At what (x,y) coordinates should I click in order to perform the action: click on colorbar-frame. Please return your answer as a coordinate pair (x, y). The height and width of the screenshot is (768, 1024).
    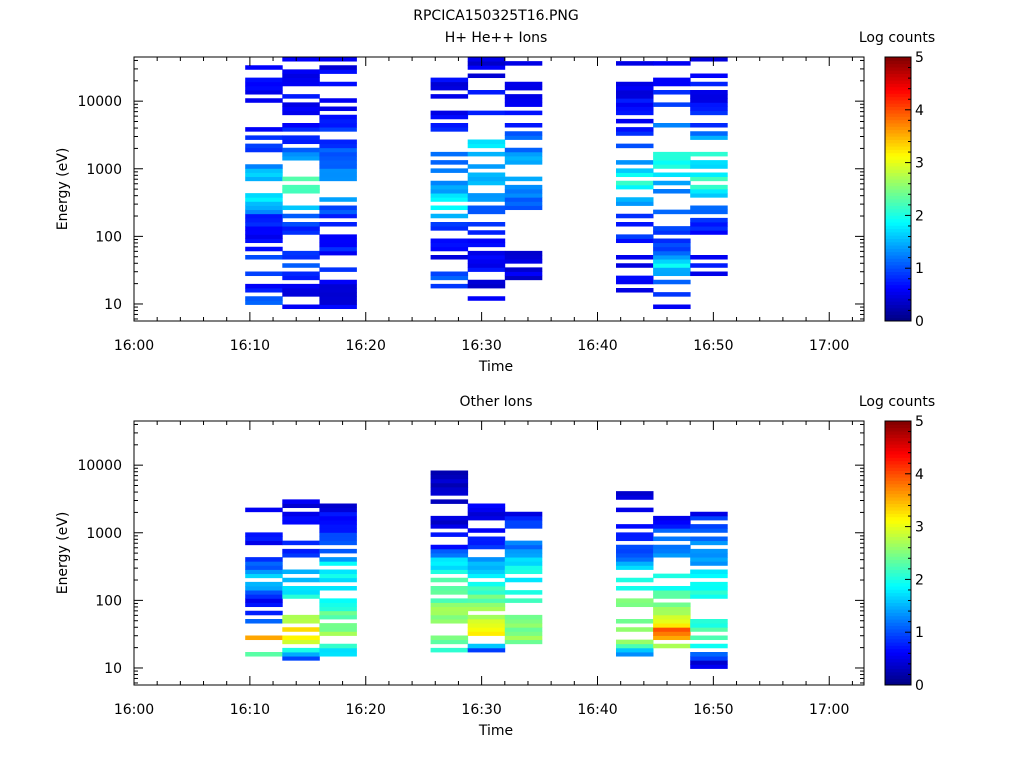
    Looking at the image, I should click on (898, 189).